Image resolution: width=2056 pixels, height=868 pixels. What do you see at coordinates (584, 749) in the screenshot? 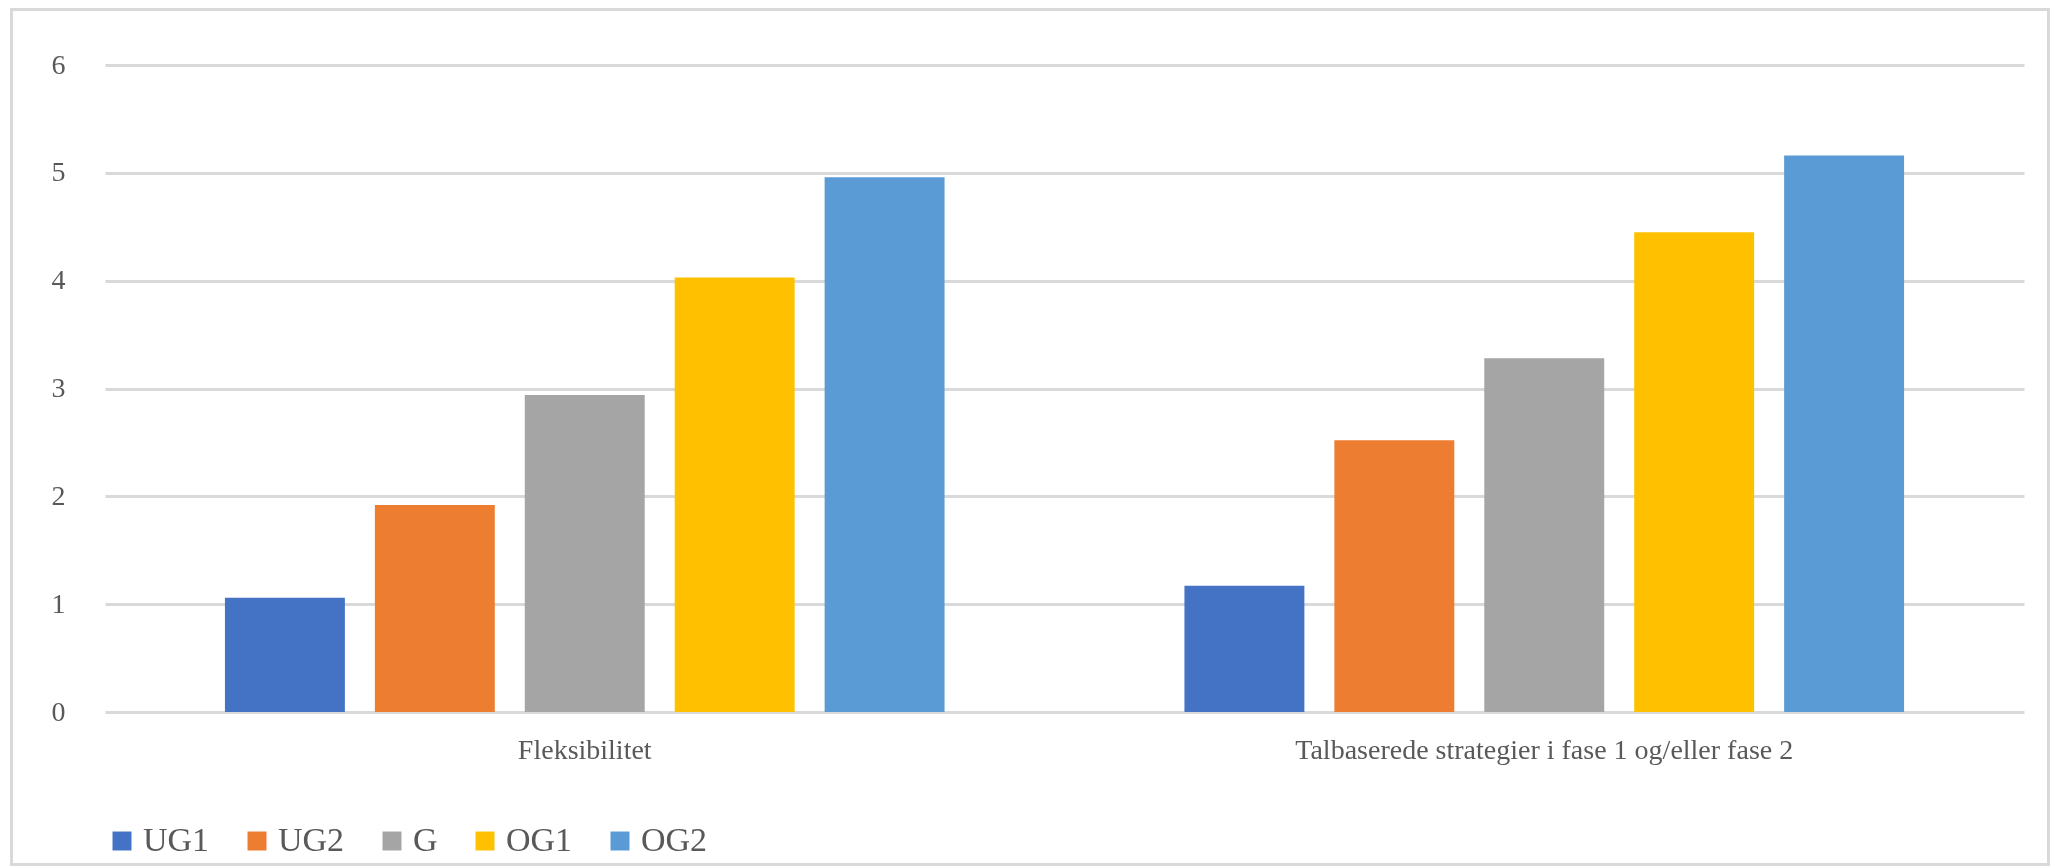
I see `x-tick-label: Fleksibilitet` at bounding box center [584, 749].